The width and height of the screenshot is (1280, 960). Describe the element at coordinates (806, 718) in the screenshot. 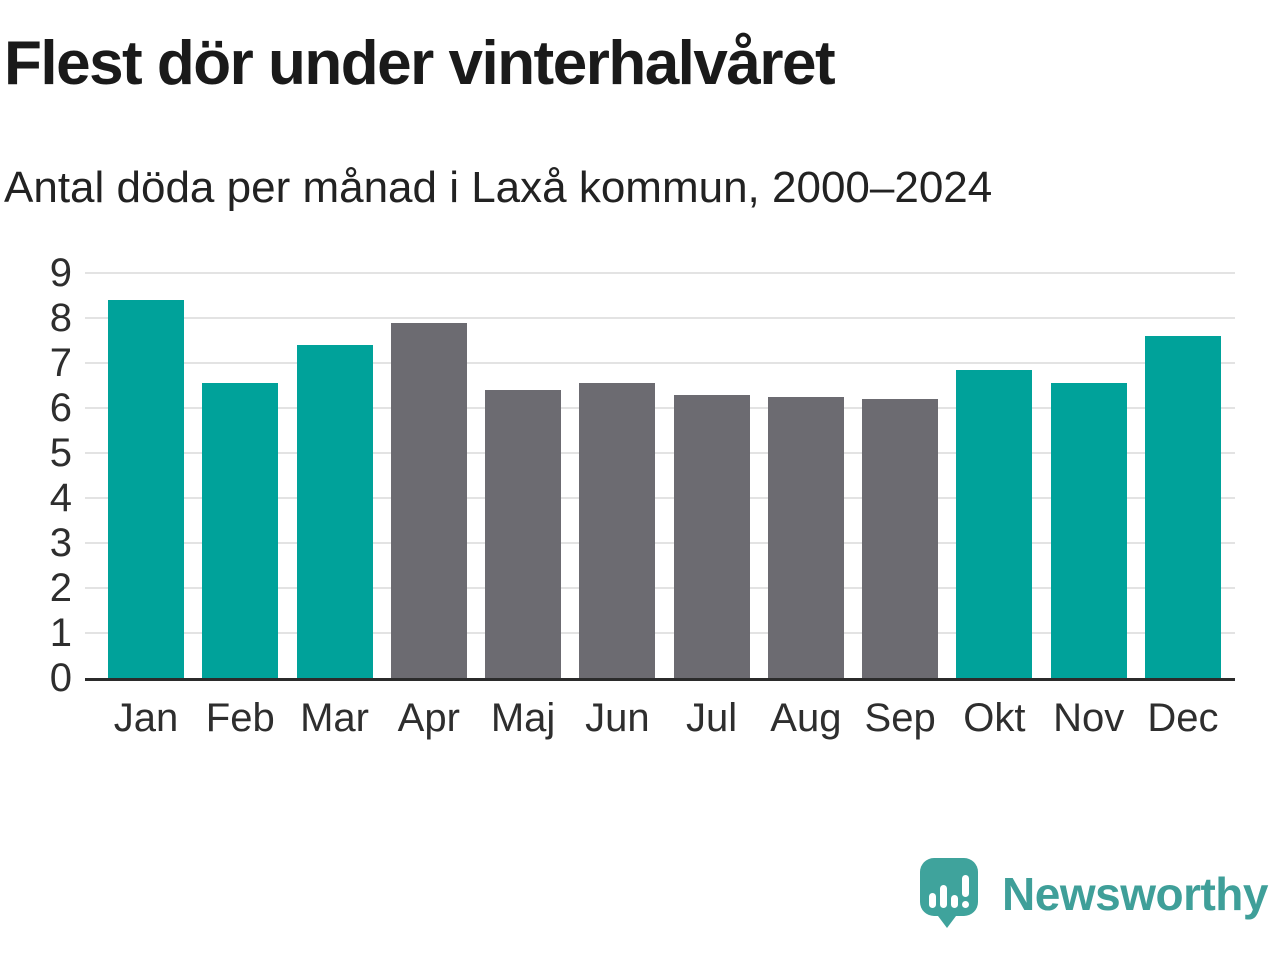

I see `x-tick-label-aug: Aug` at that location.